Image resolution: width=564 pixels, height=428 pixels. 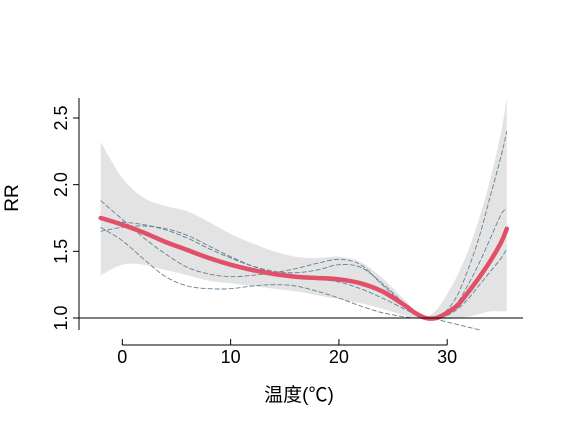 What do you see at coordinates (12, 197) in the screenshot?
I see `y-axis-title: RR` at bounding box center [12, 197].